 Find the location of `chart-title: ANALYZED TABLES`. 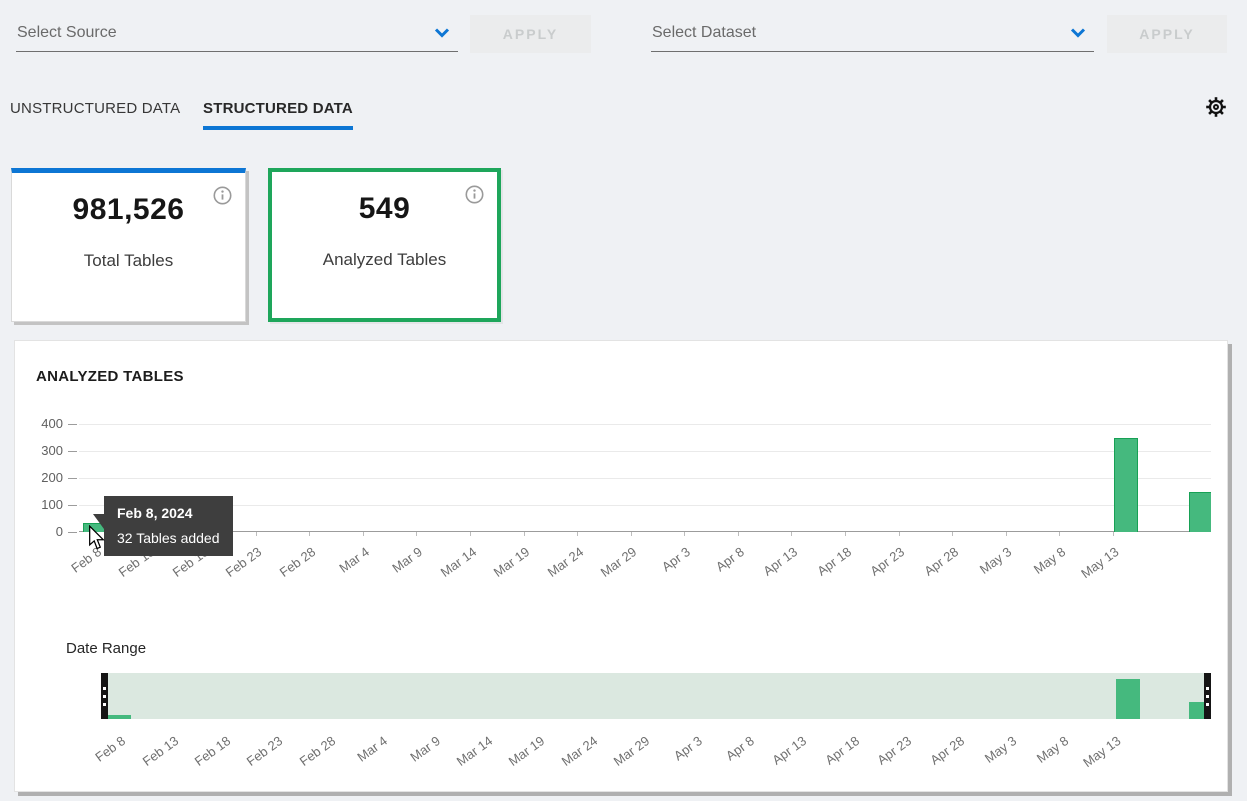

chart-title: ANALYZED TABLES is located at coordinates (110, 376).